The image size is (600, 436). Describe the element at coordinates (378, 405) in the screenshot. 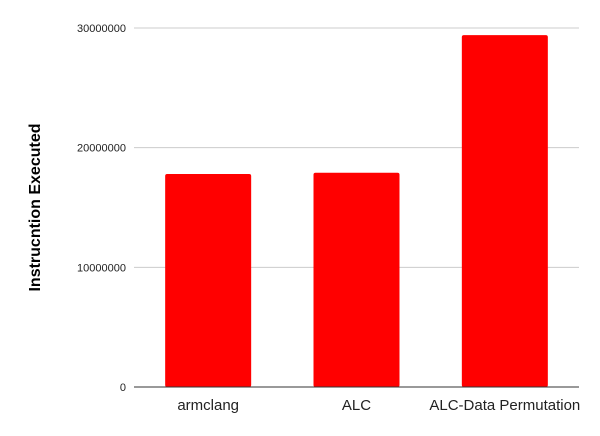

I see `x-category-labels: armclang ALC ALC-Data Permutation` at that location.